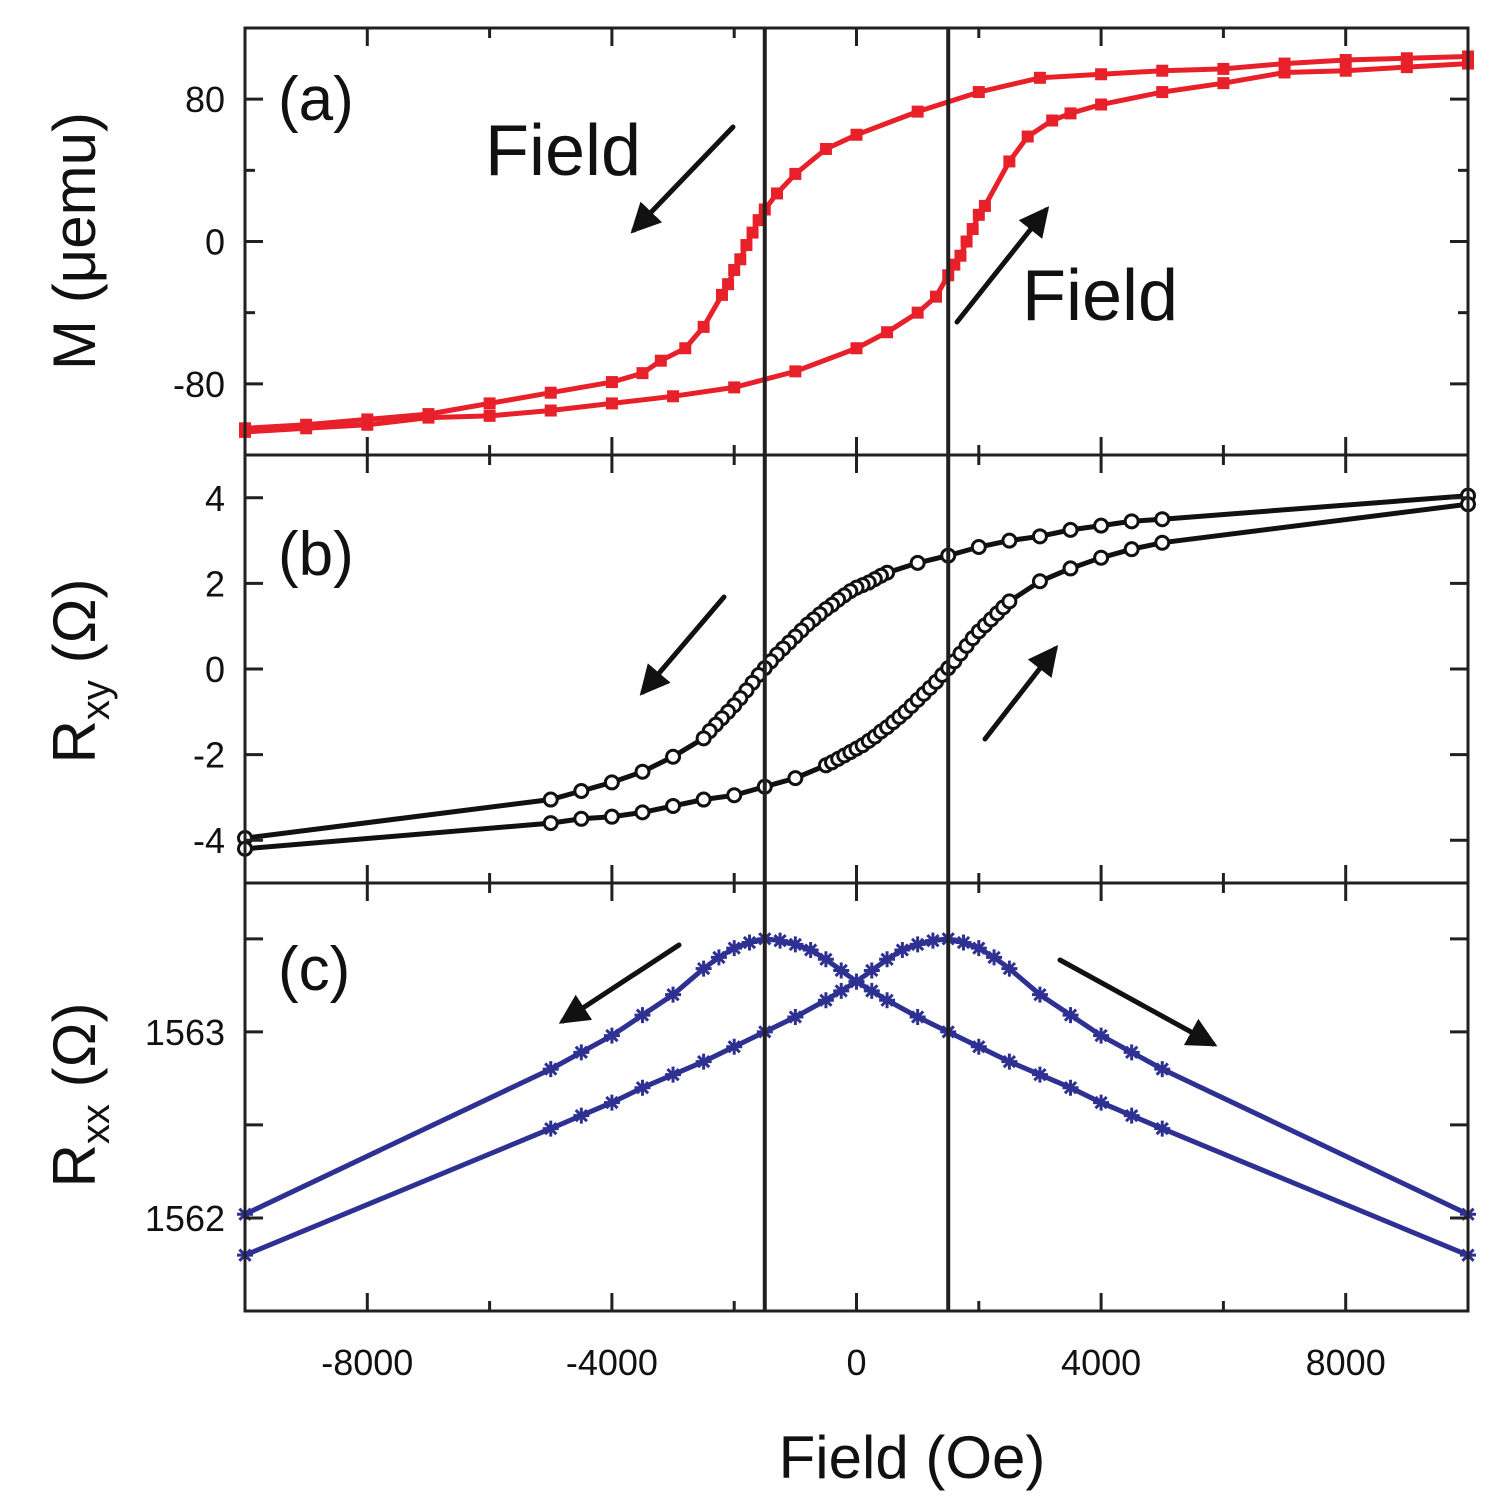 The image size is (1492, 1507). I want to click on y-label-b-main: R, so click(74, 741).